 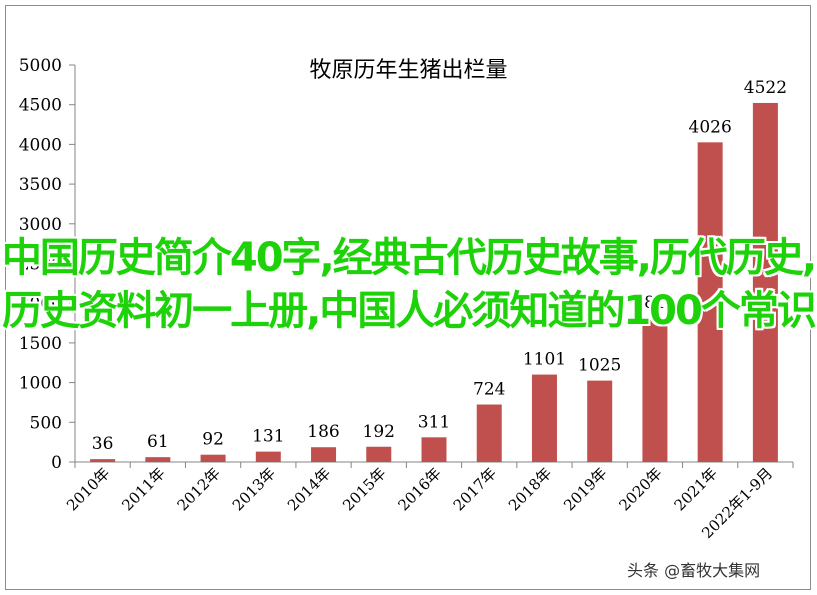 What do you see at coordinates (364, 489) in the screenshot?
I see `x-tick-label: 2015年` at bounding box center [364, 489].